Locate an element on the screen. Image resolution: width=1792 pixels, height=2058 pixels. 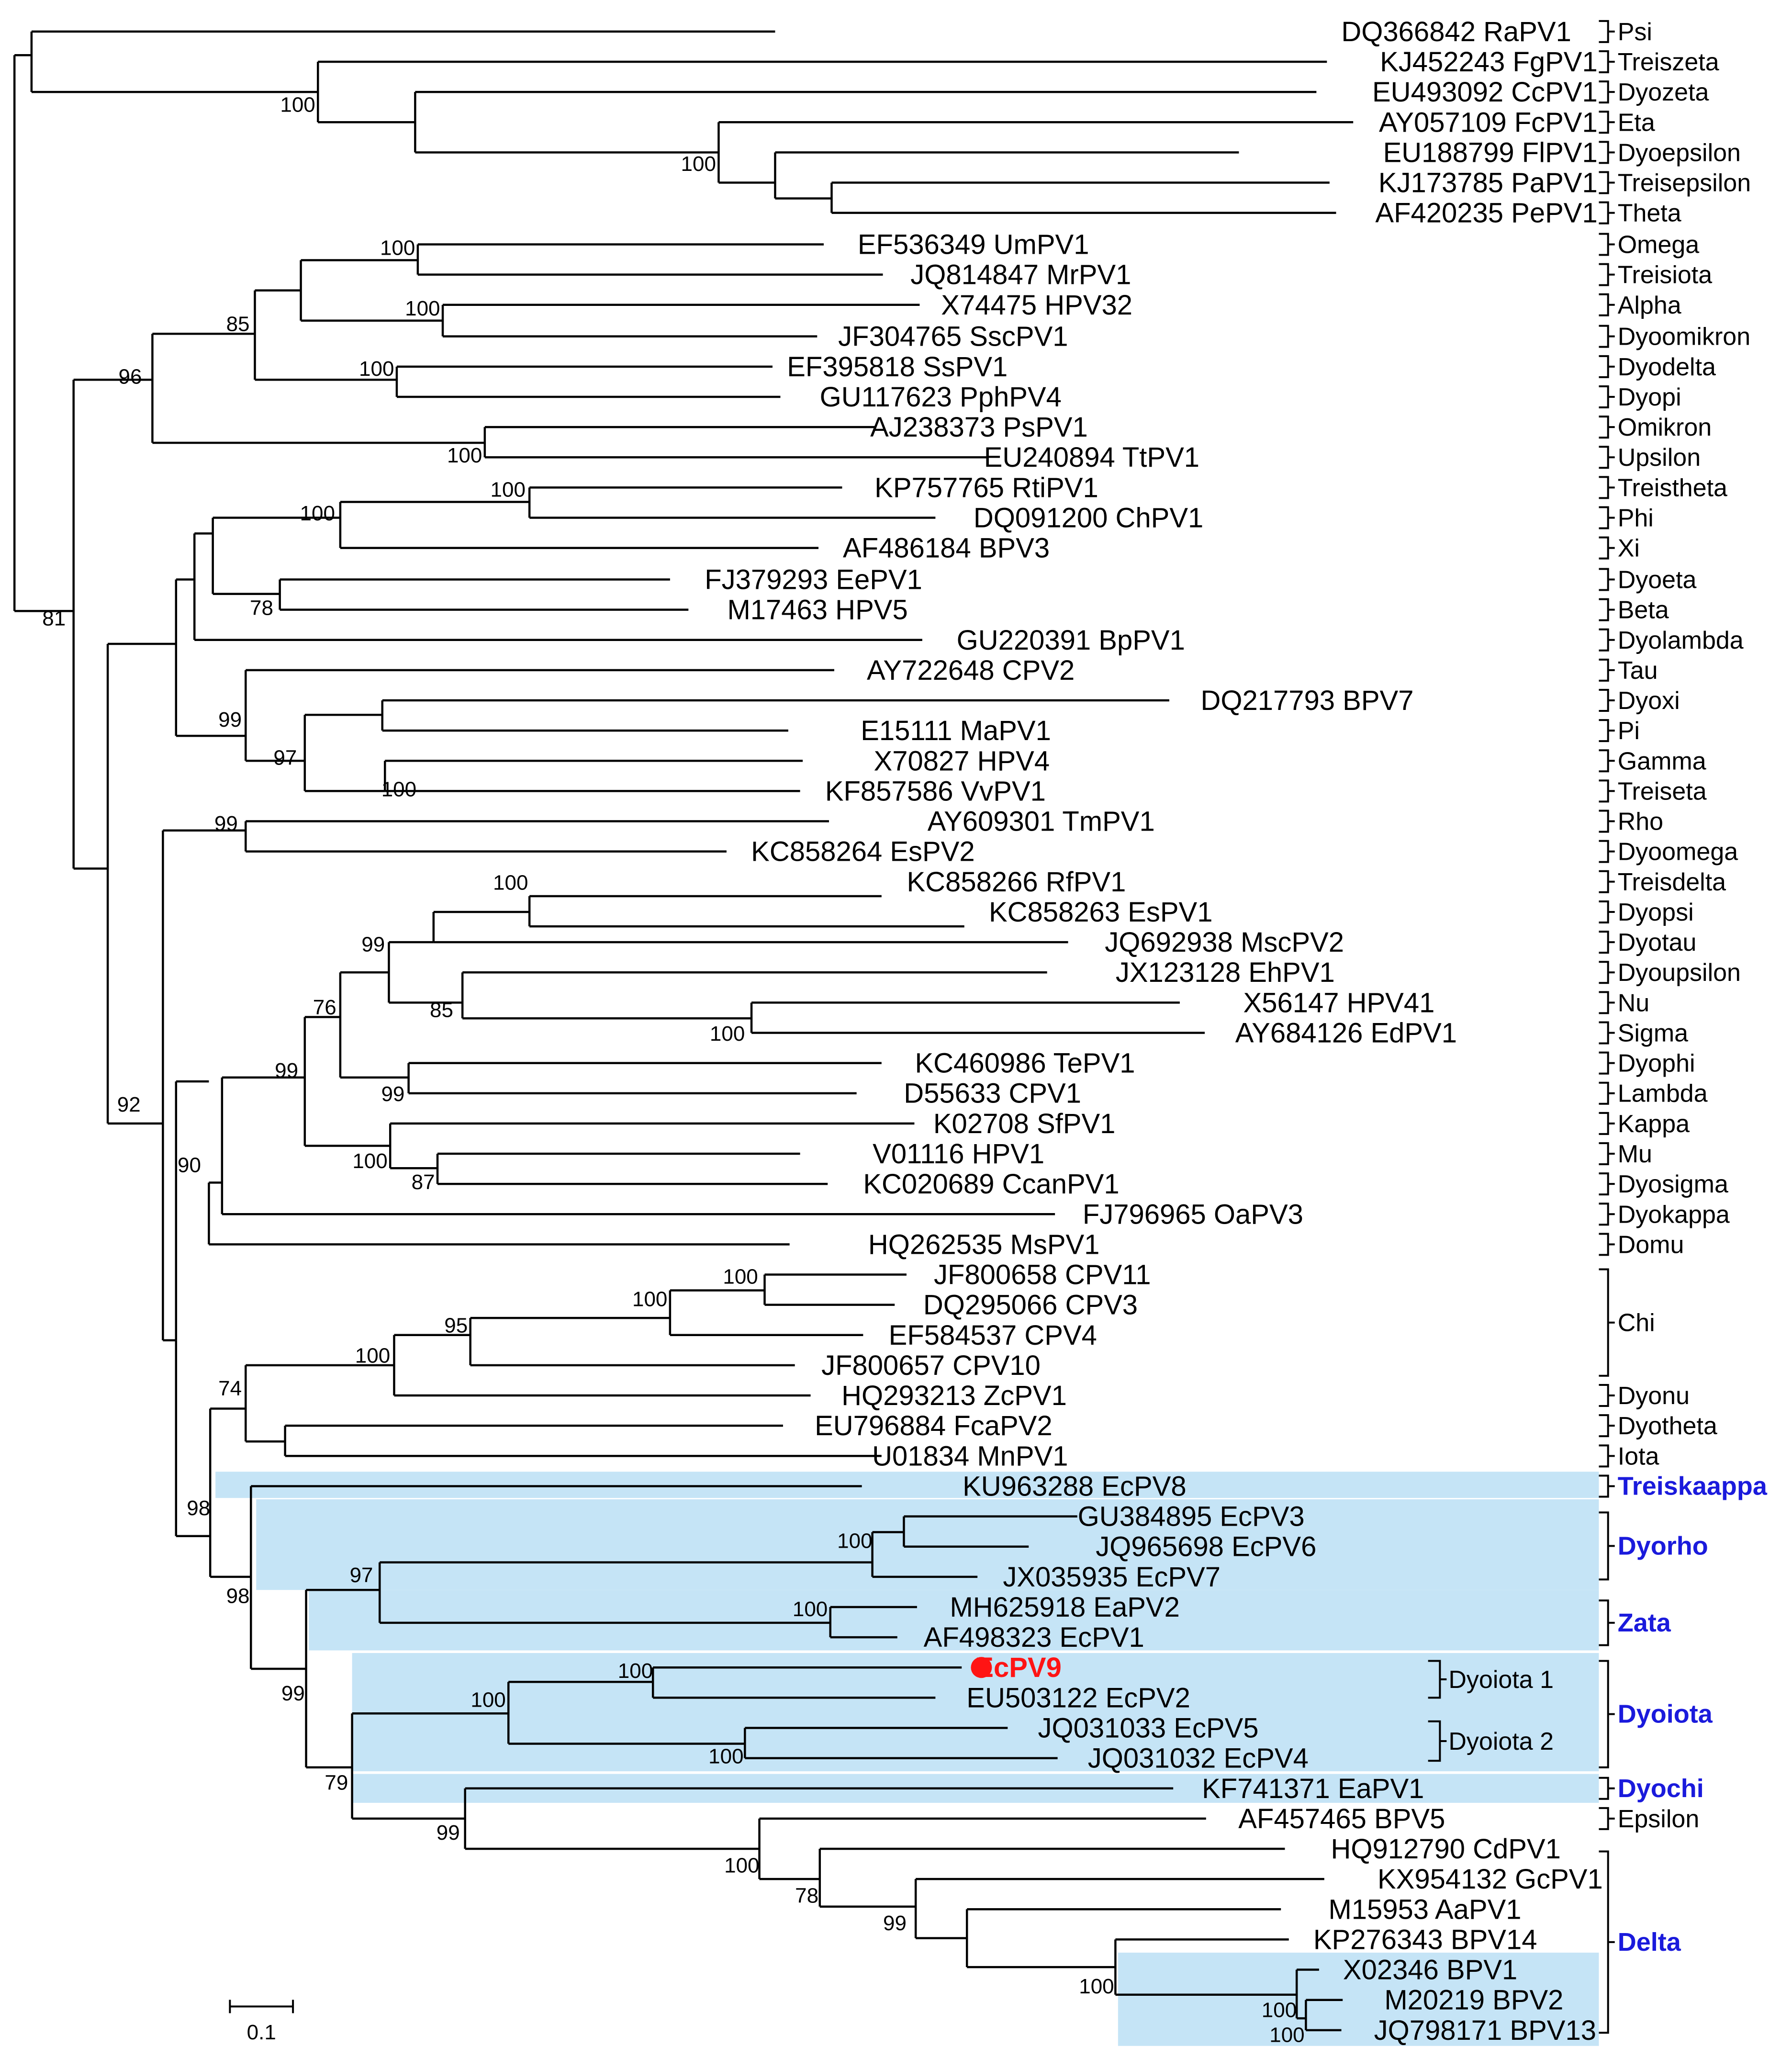
taxon-label-af486184-bpv3: AF486184 BPV3 is located at coordinates (947, 548).